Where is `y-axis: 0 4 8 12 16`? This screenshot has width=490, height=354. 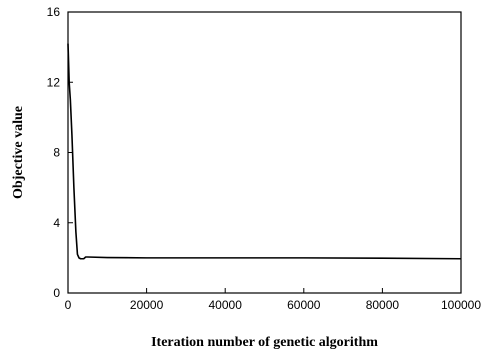
y-axis: 0 4 8 12 16 is located at coordinates (60, 152).